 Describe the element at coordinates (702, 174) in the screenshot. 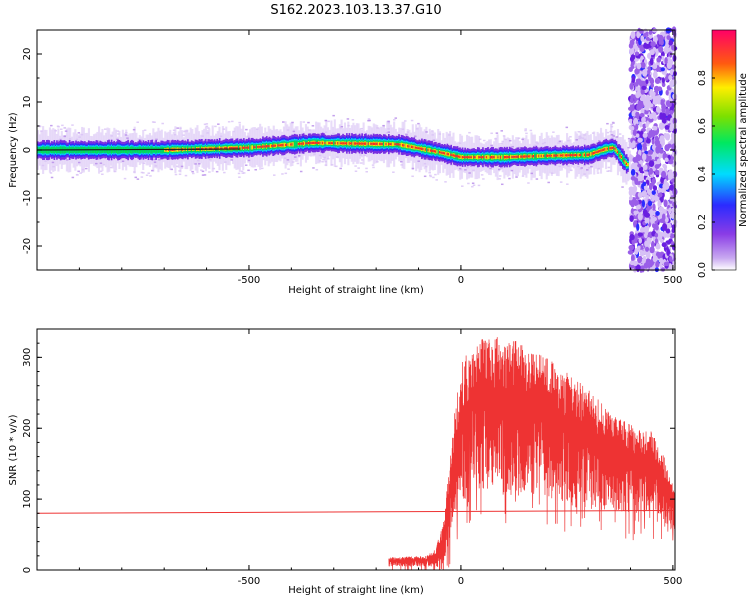

I see `colorbar-tick-label: 0.4` at that location.